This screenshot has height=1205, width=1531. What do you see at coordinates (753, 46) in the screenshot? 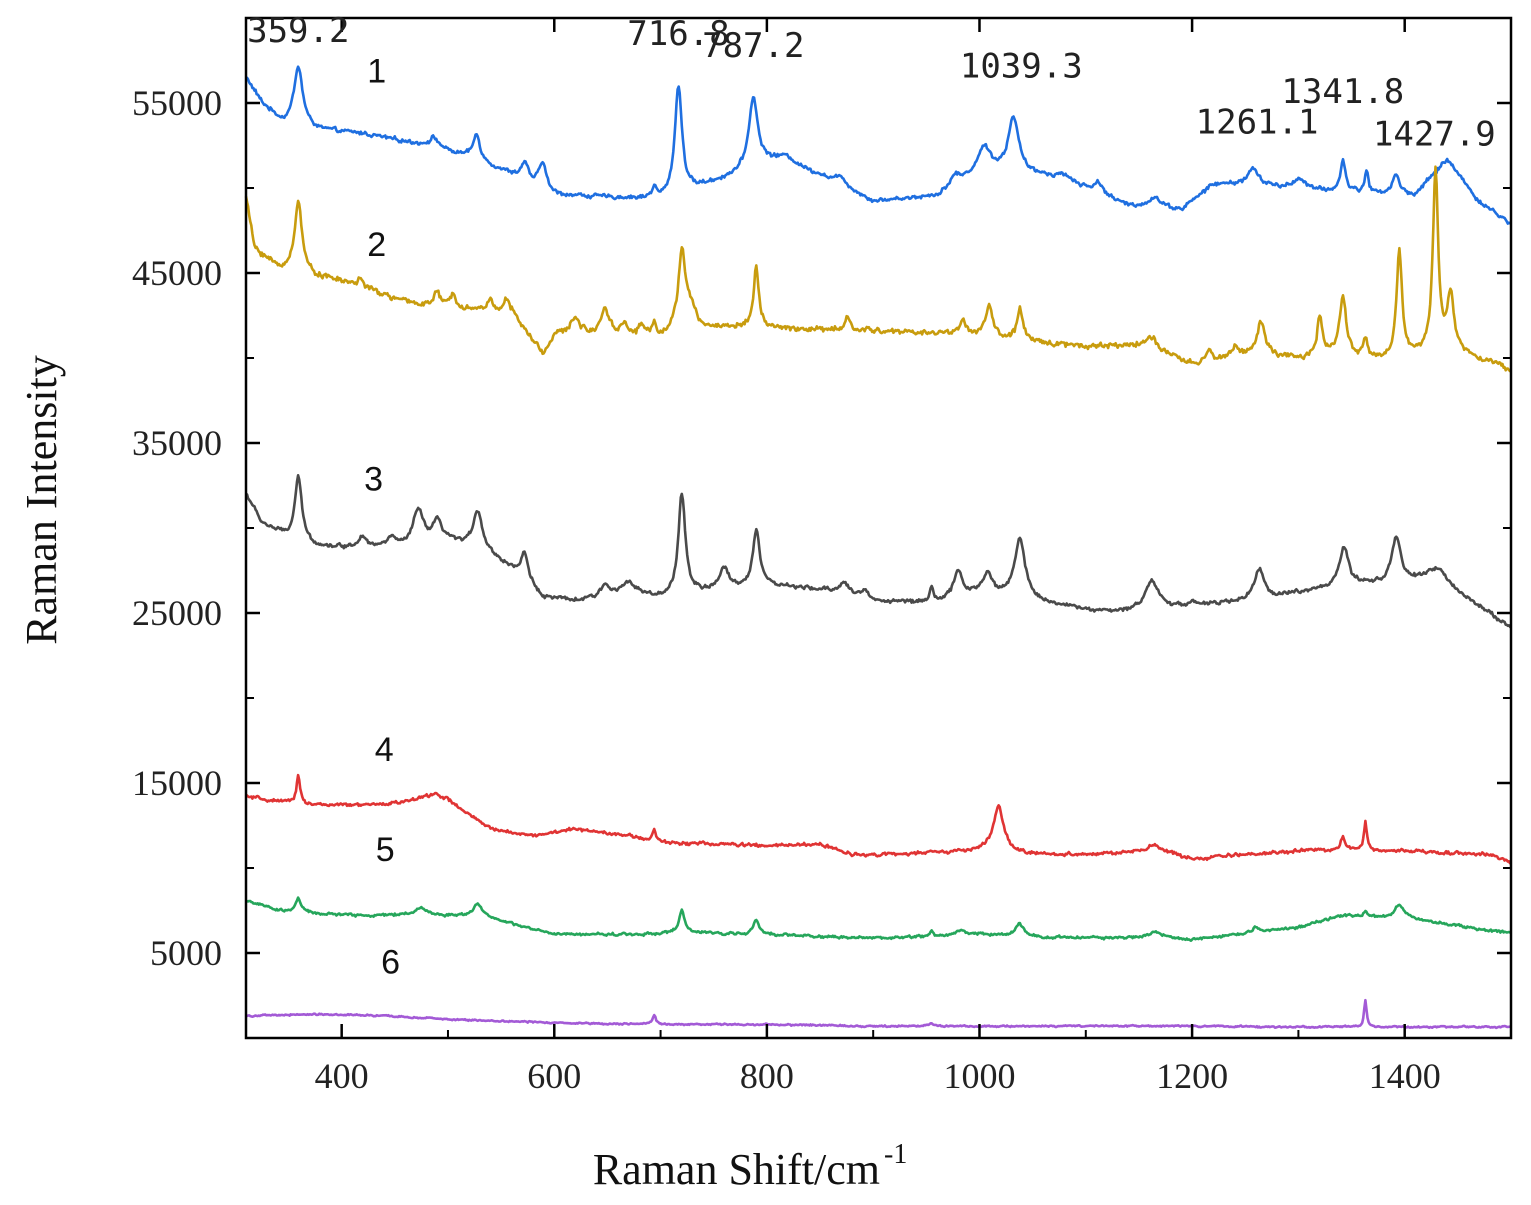
I see `peak-label: 787.2` at bounding box center [753, 46].